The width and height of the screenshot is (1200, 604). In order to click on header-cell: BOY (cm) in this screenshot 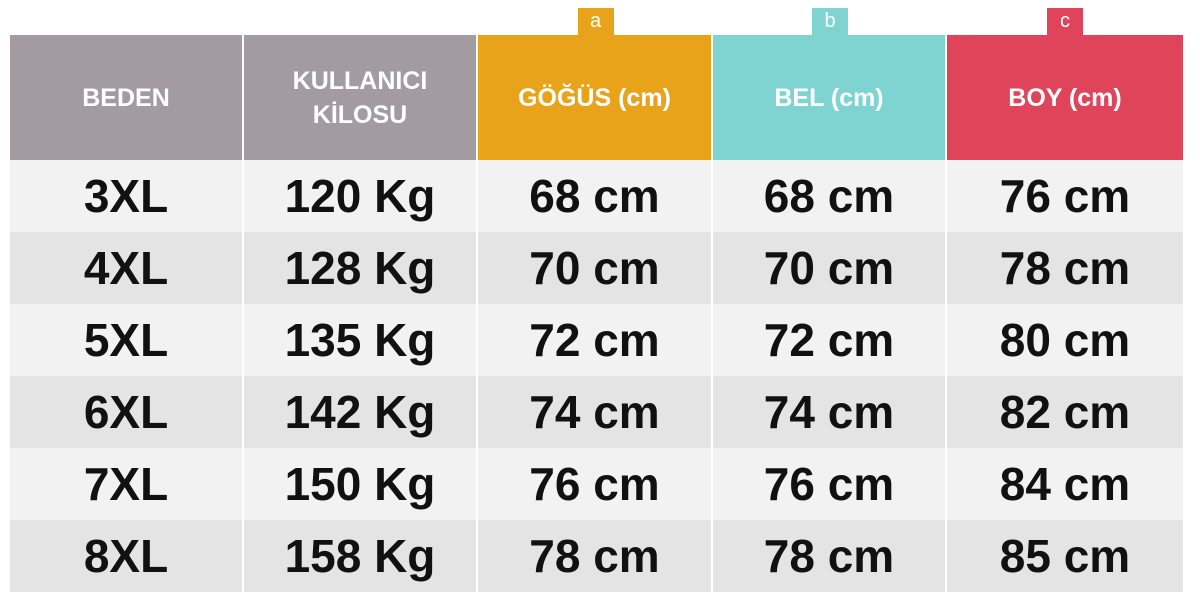, I will do `click(1065, 97)`.